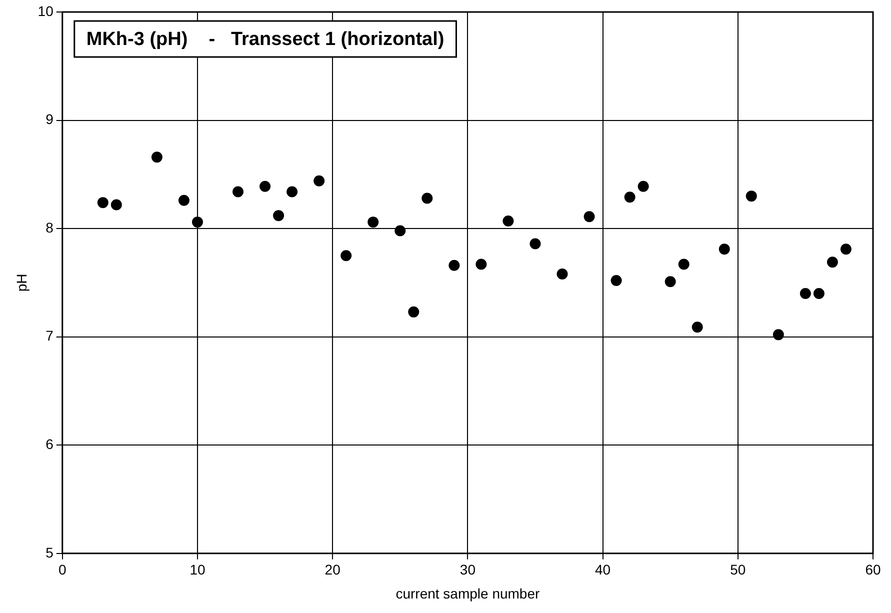  I want to click on x-tick-label: 60, so click(873, 570).